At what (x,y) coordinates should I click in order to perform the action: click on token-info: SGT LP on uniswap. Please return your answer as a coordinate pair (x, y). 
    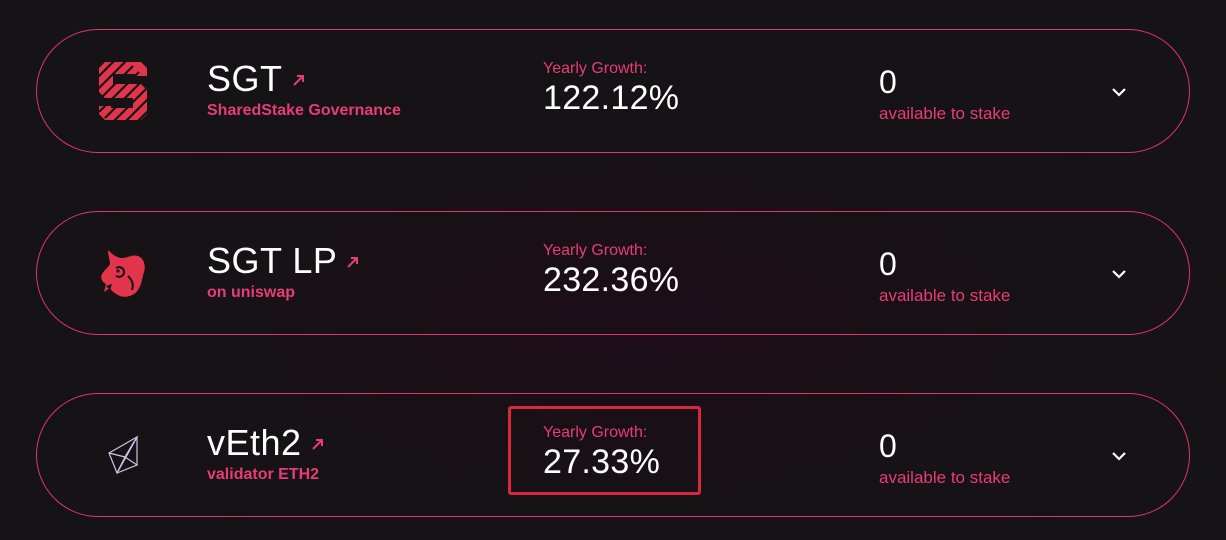
    Looking at the image, I should click on (284, 271).